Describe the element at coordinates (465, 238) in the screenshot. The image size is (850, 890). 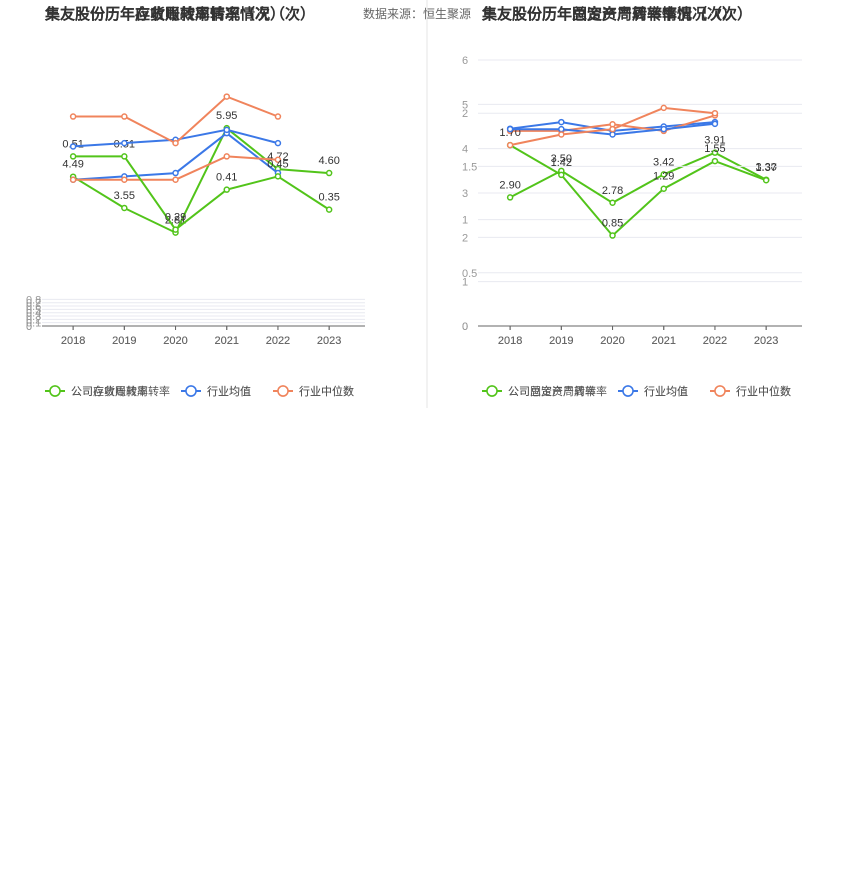
I see `chart3-y-tick-label: 2` at that location.